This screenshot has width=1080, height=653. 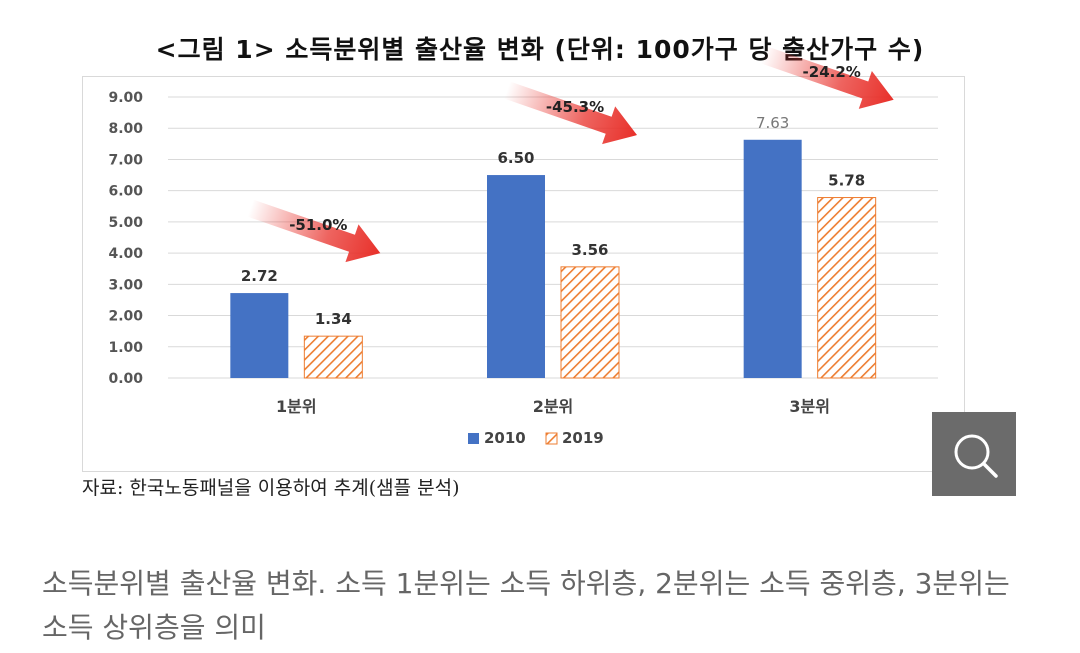 What do you see at coordinates (772, 123) in the screenshot?
I see `data-label: 7.63` at bounding box center [772, 123].